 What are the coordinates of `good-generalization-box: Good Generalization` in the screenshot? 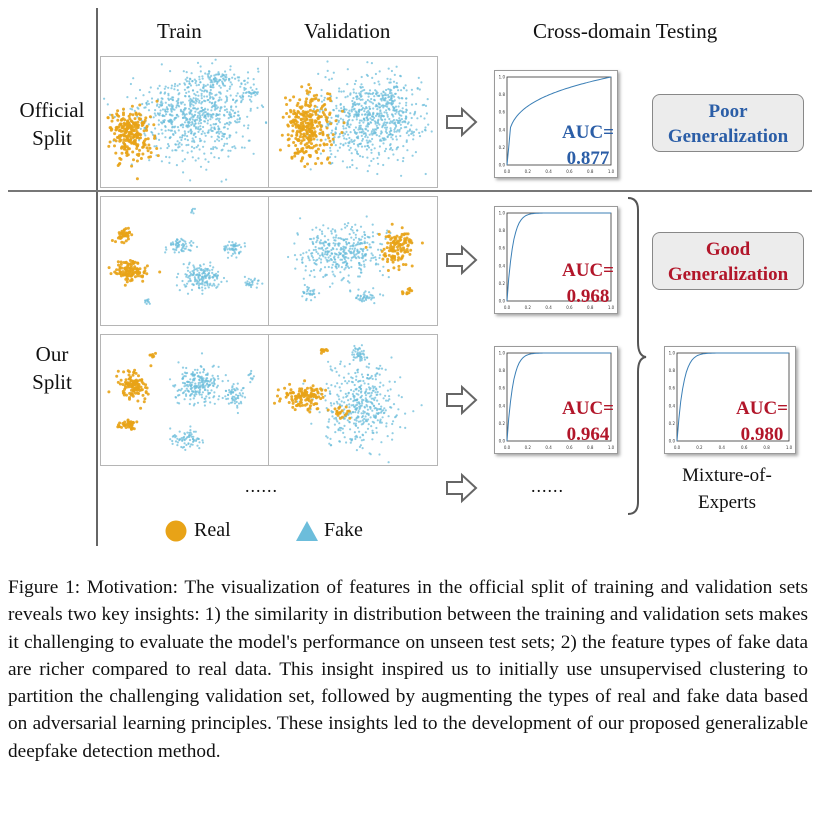 It's located at (728, 261).